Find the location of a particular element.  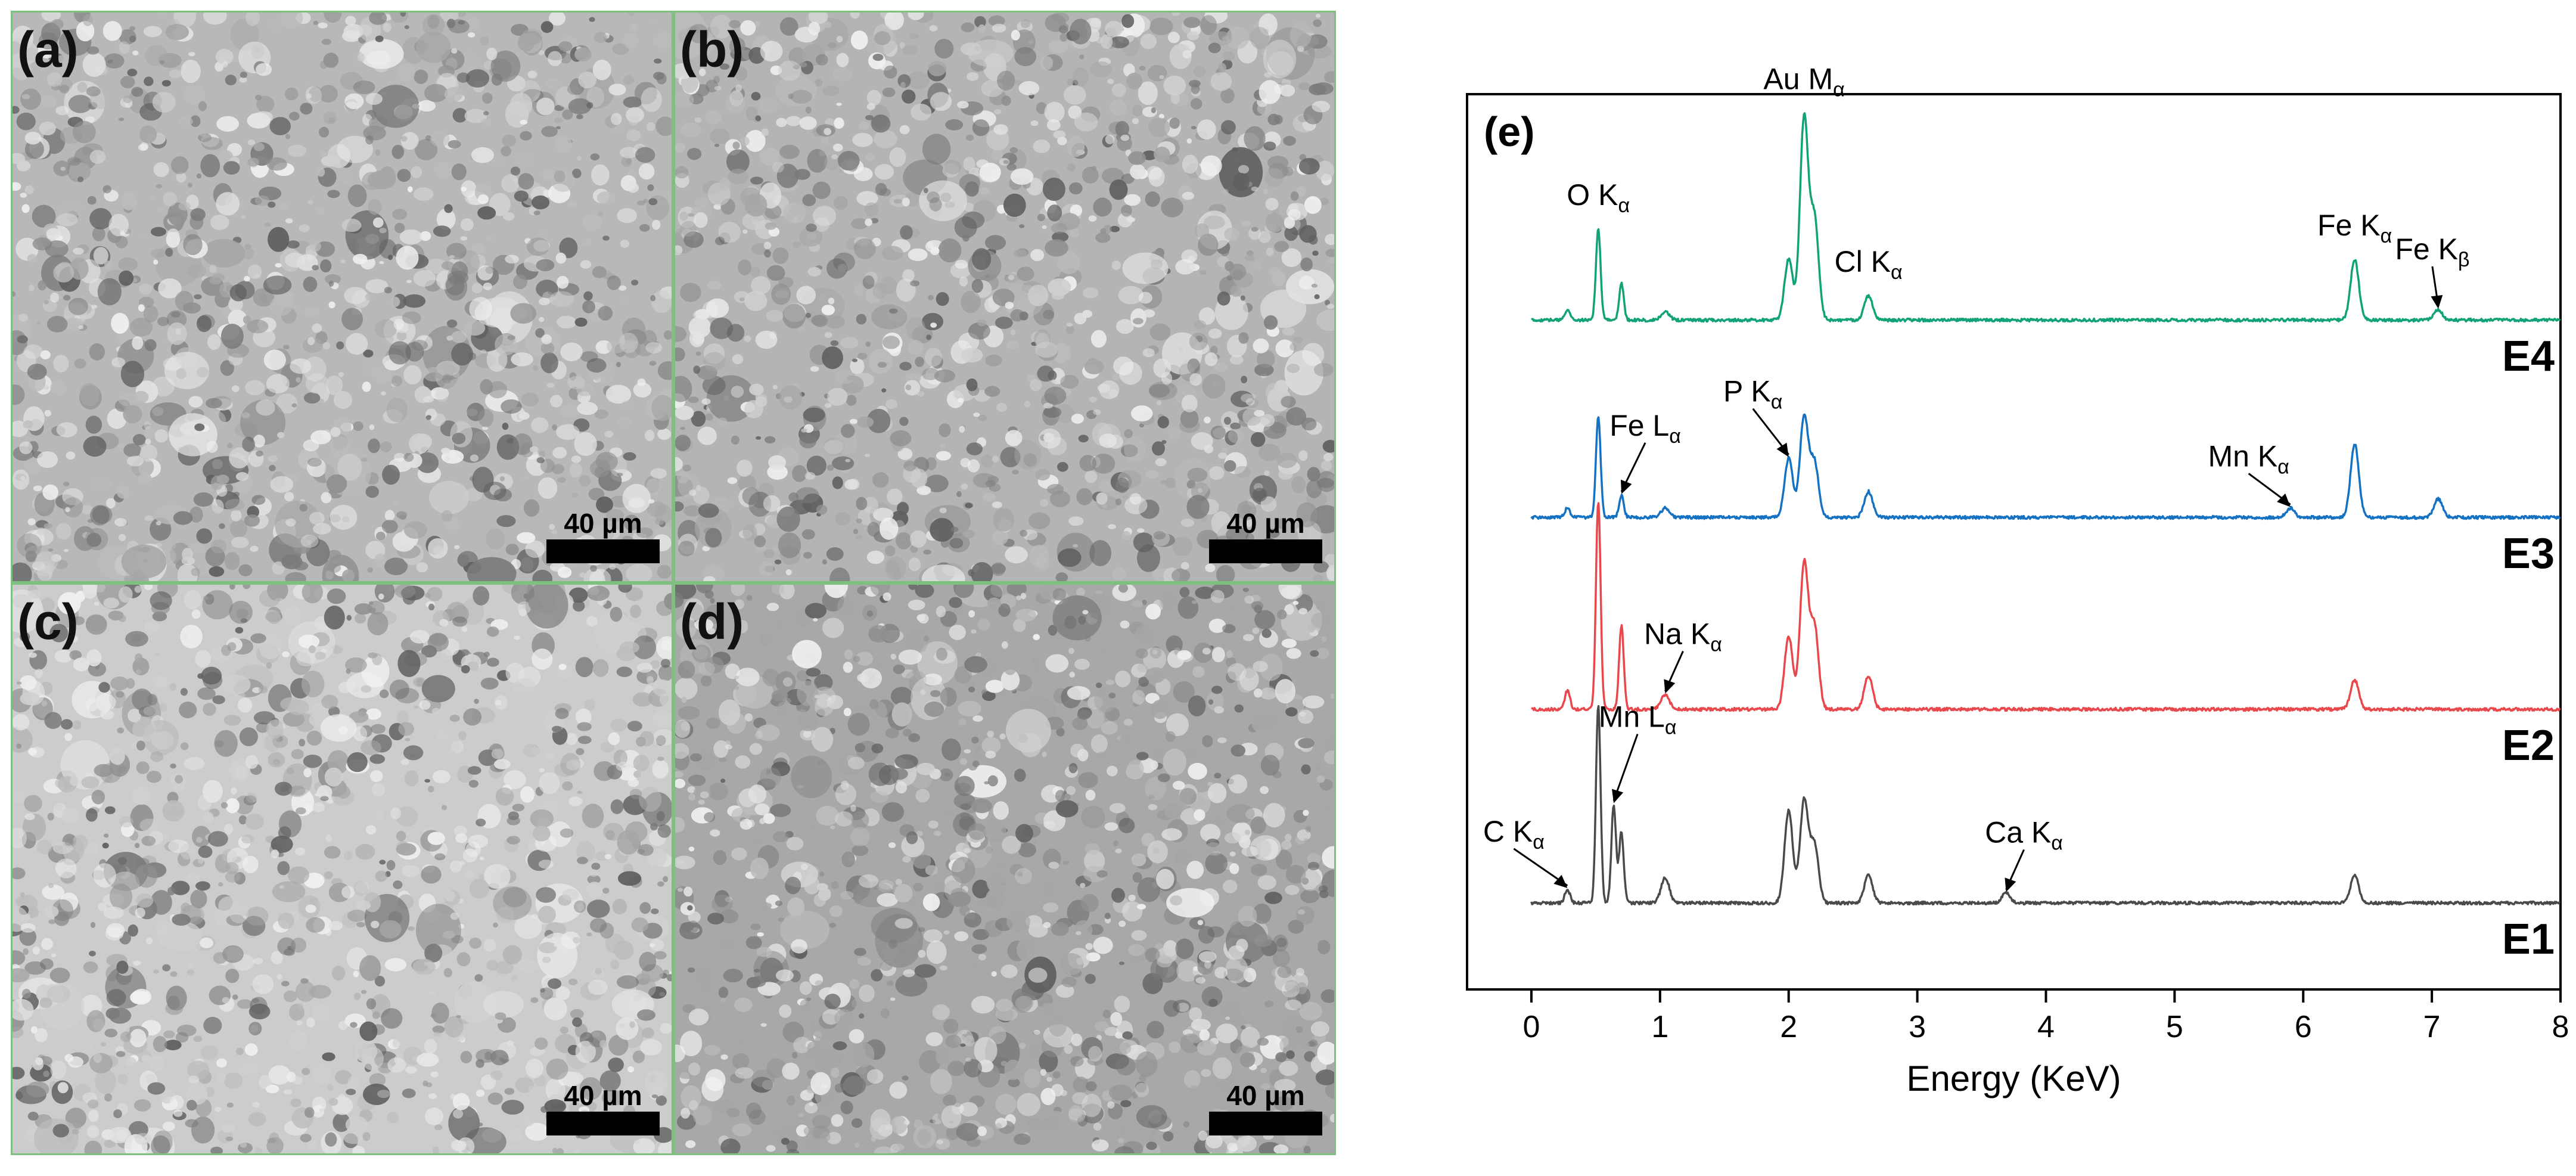

series-line-e1 is located at coordinates (2045, 806).